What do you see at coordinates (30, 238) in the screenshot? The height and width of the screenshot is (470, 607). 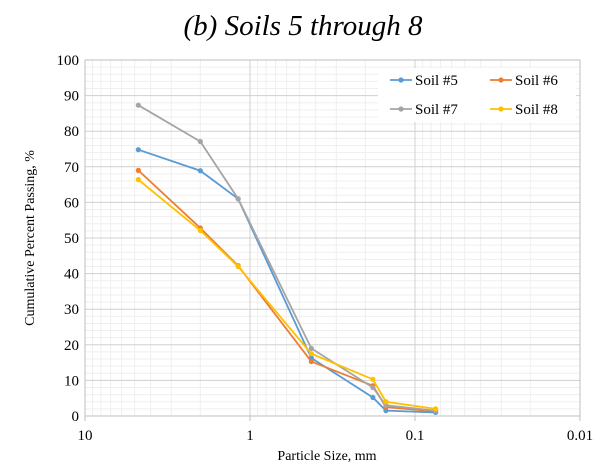 I see `y-axis-label: Cumulative Percent Passing, %` at bounding box center [30, 238].